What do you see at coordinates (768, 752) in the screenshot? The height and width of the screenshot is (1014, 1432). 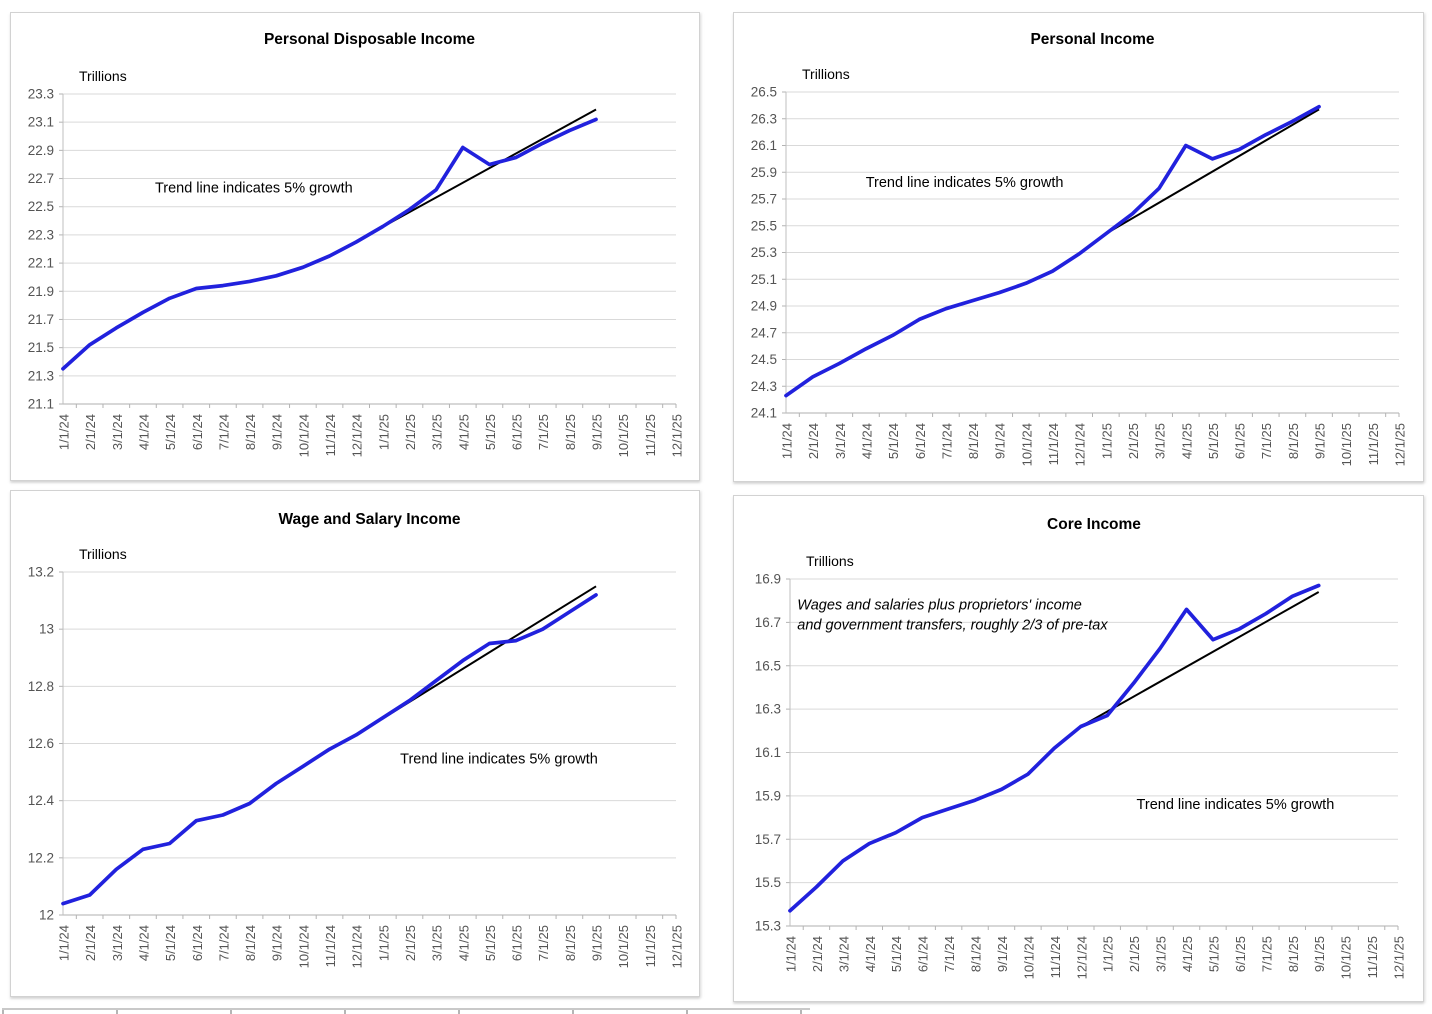 I see `y-axis-tick-label: 16.1` at bounding box center [768, 752].